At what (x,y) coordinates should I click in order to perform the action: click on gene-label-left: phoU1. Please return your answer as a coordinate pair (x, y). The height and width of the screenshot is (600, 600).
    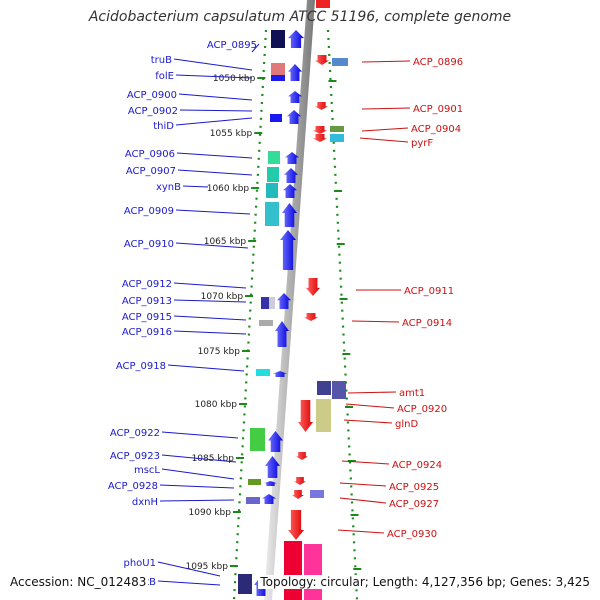
    Looking at the image, I should click on (140, 563).